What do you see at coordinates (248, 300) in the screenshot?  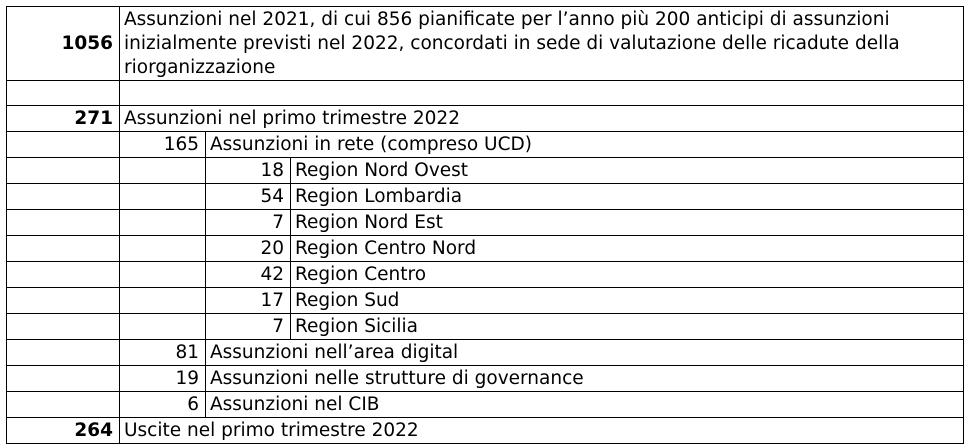 I see `region-value: 17` at bounding box center [248, 300].